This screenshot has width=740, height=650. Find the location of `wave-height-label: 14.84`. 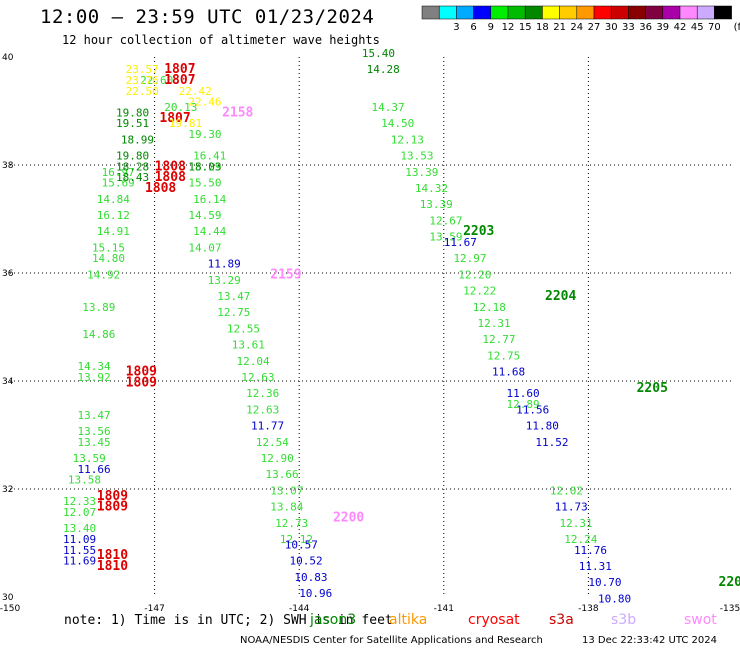

wave-height-label: 14.84 is located at coordinates (113, 199).